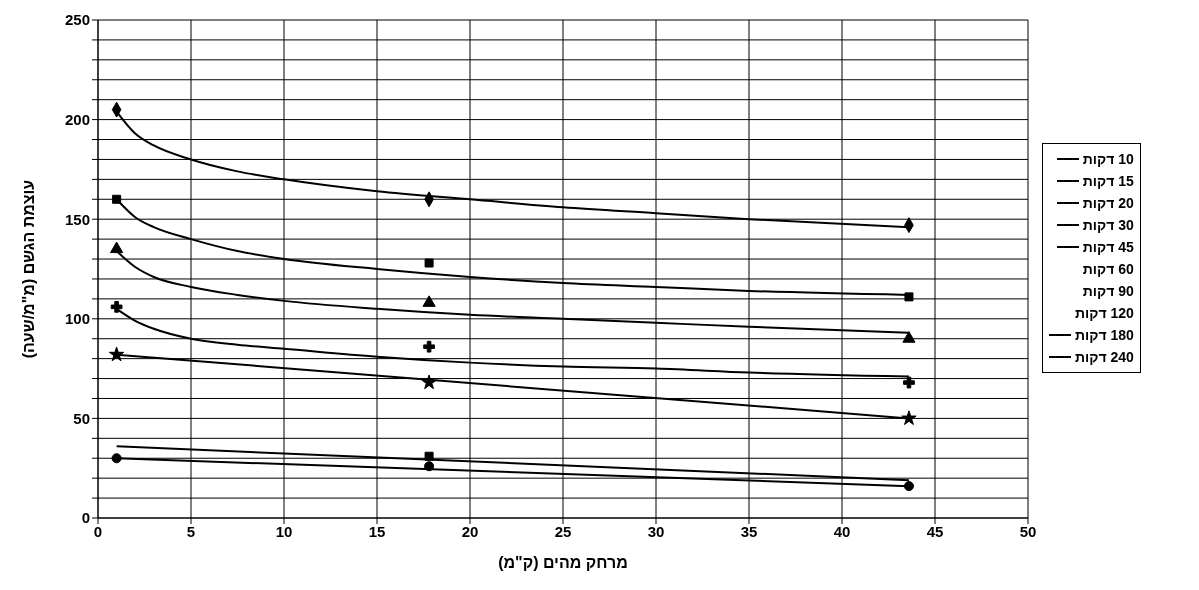 This screenshot has height=590, width=1199. What do you see at coordinates (377, 531) in the screenshot?
I see `x-tick-label: 15` at bounding box center [377, 531].